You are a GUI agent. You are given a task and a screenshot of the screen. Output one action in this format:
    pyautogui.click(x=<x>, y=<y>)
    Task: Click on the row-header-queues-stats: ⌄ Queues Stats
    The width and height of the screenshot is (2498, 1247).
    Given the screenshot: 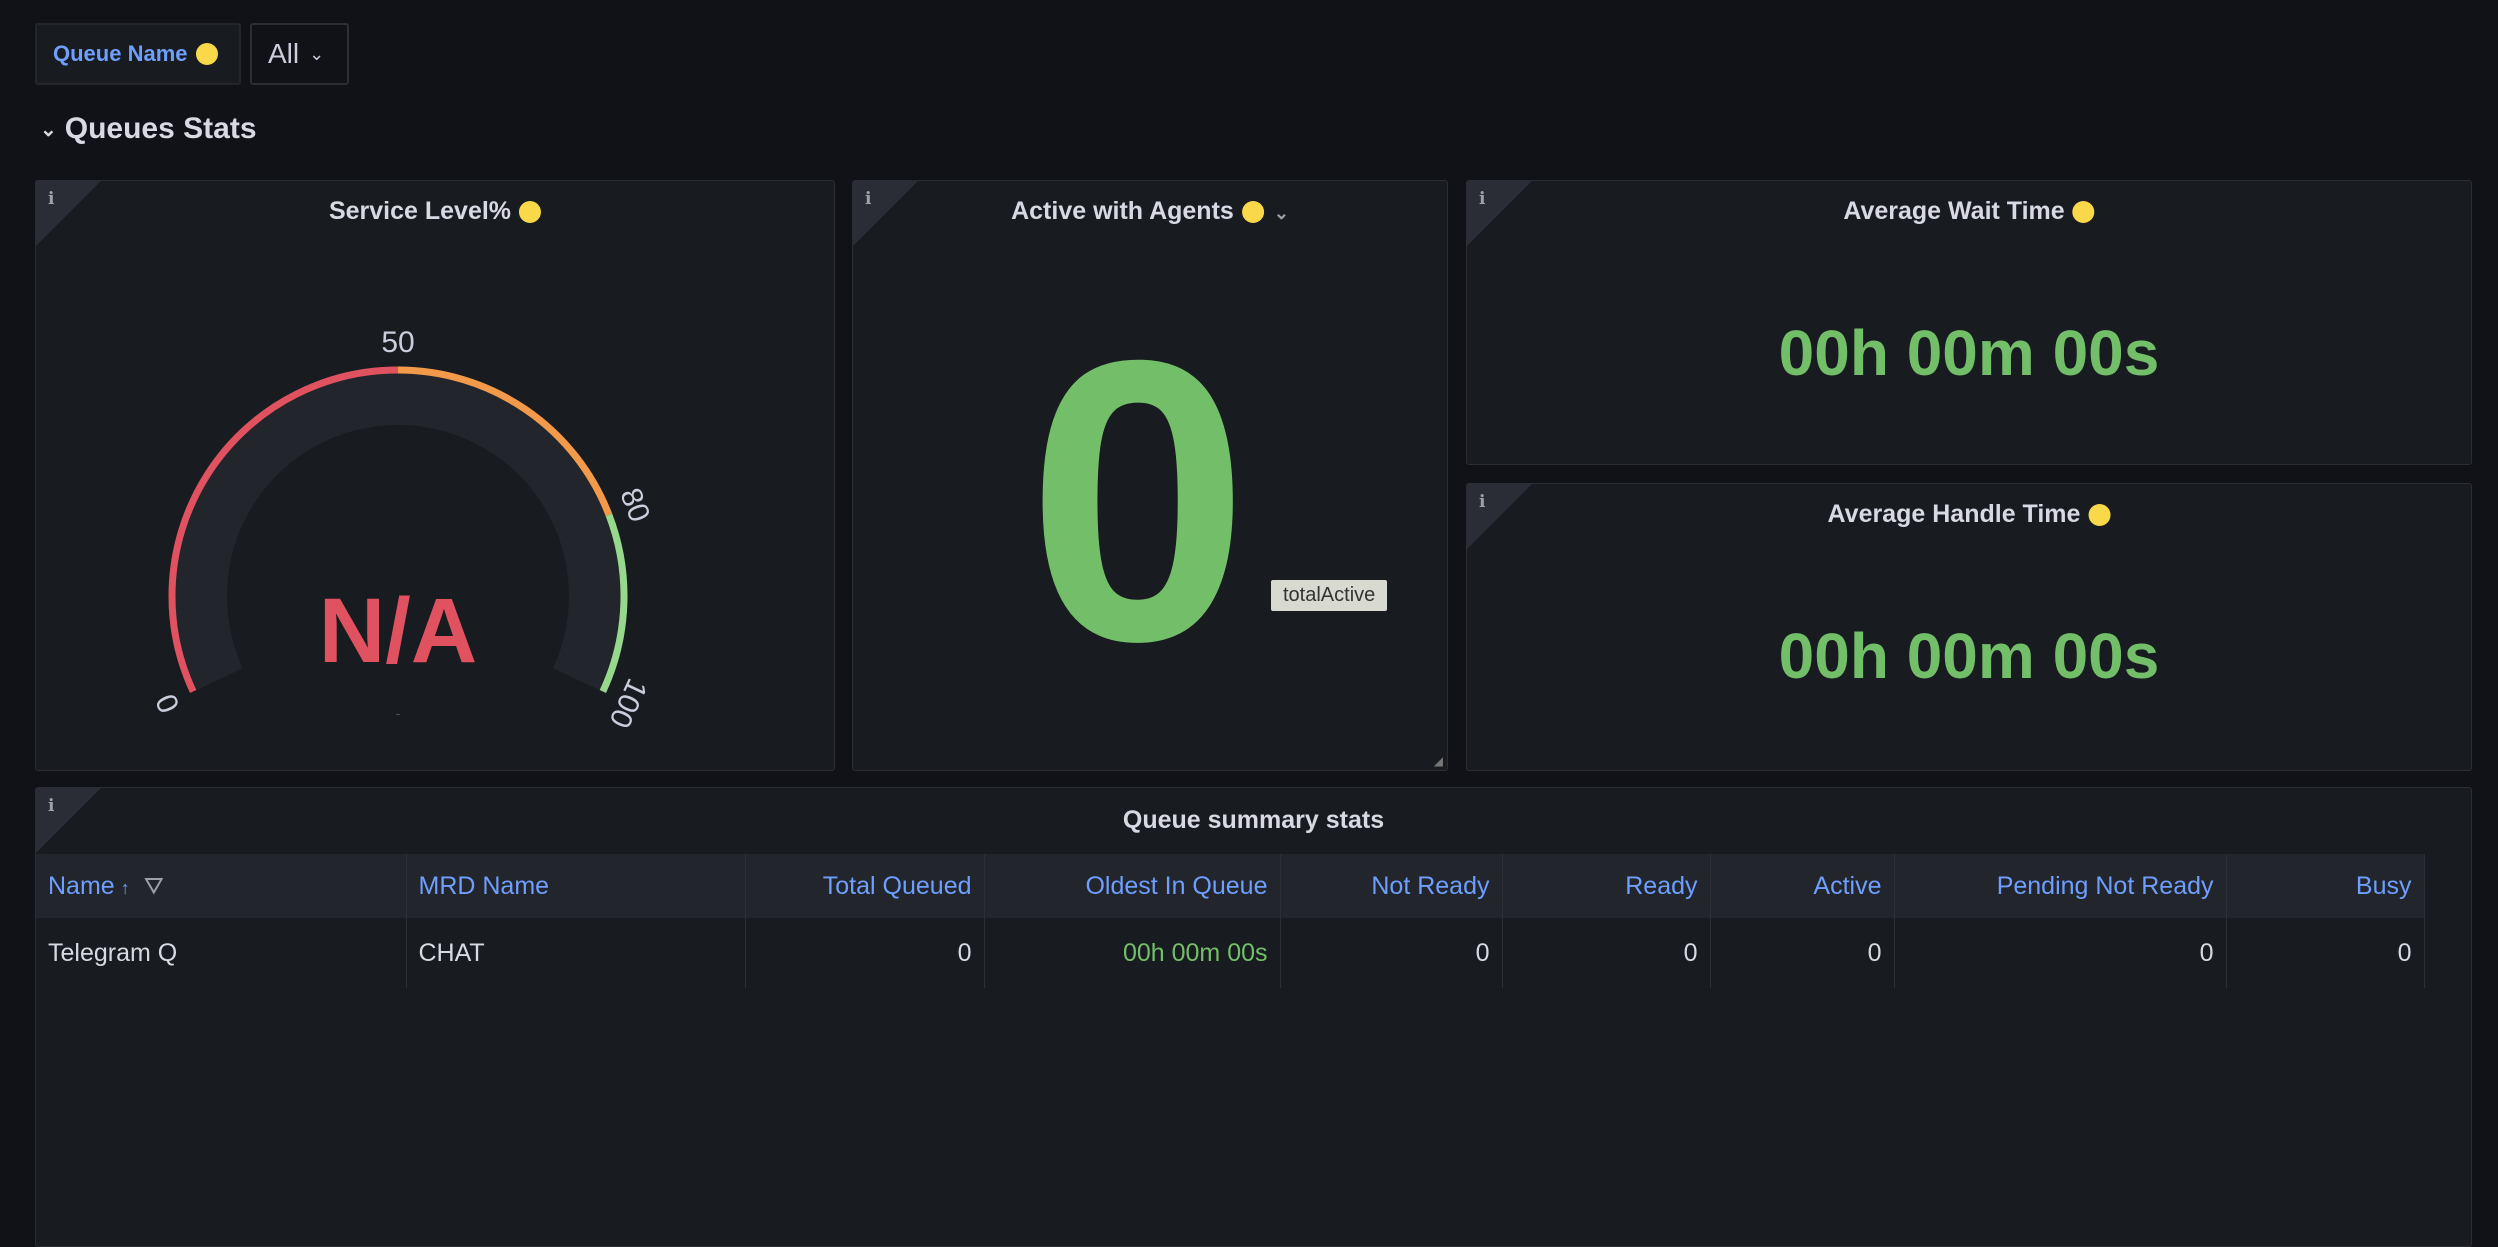 What is the action you would take?
    pyautogui.click(x=148, y=129)
    